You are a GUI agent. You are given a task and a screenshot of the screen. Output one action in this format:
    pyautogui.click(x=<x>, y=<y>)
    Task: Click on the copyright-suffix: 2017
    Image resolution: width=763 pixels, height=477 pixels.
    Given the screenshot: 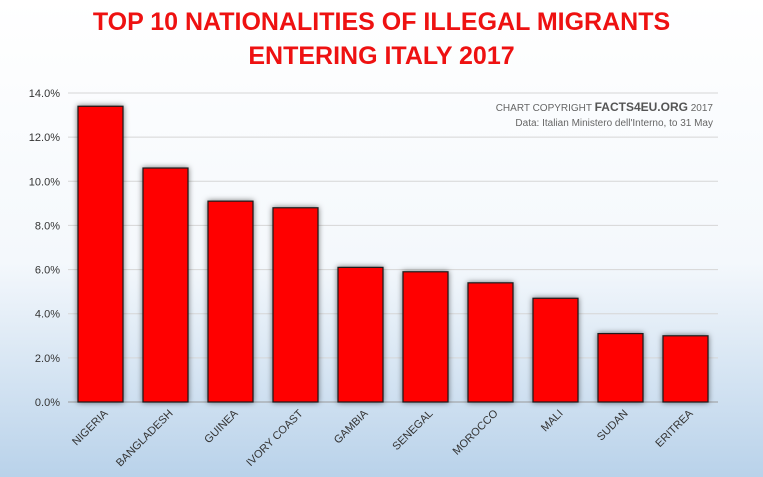 What is the action you would take?
    pyautogui.click(x=700, y=108)
    